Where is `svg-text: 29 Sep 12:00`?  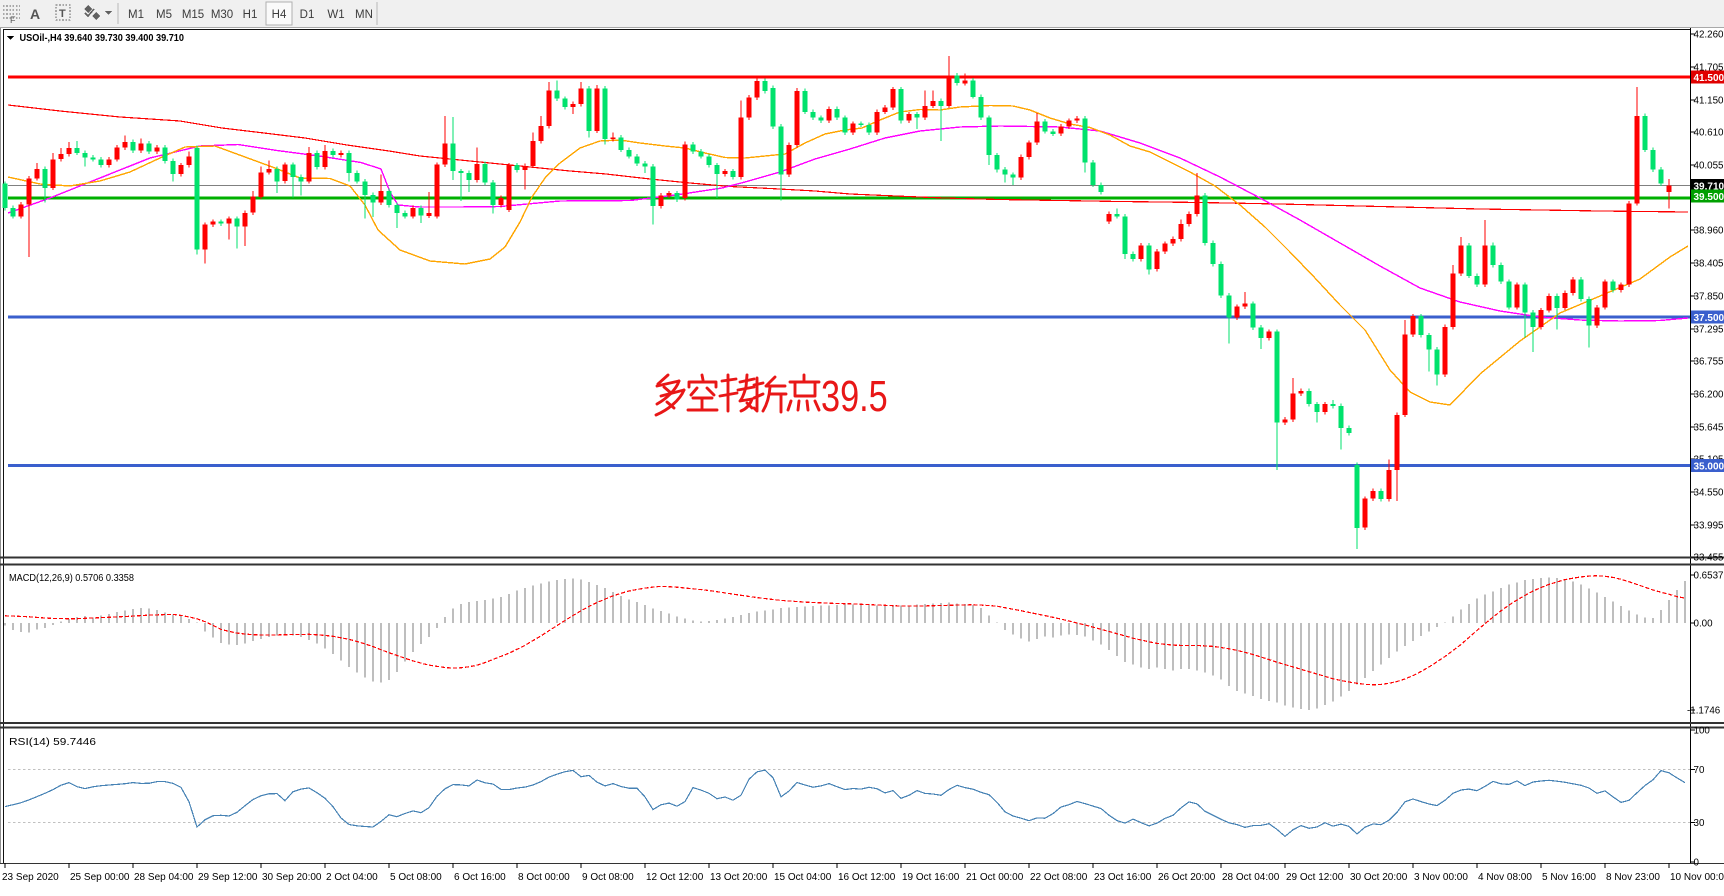
svg-text: 29 Sep 12:00 is located at coordinates (228, 877).